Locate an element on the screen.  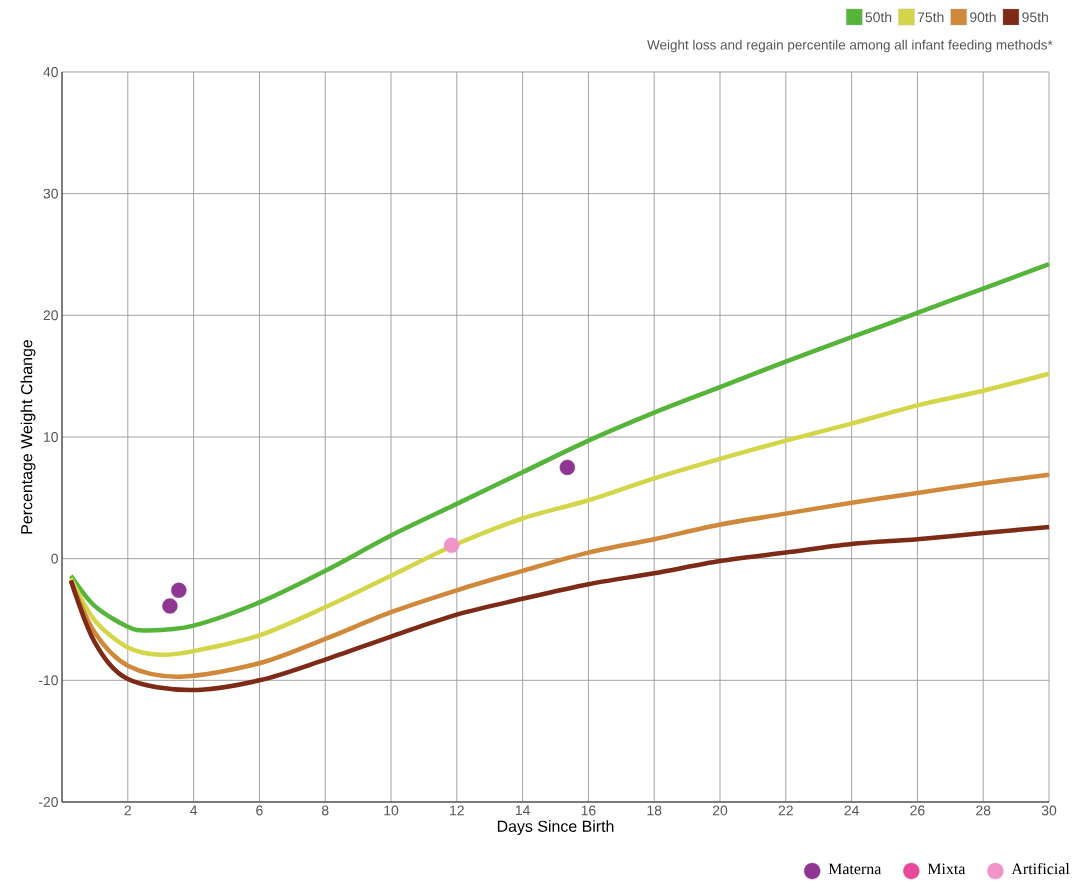
x-tick-label: 14 is located at coordinates (522, 810).